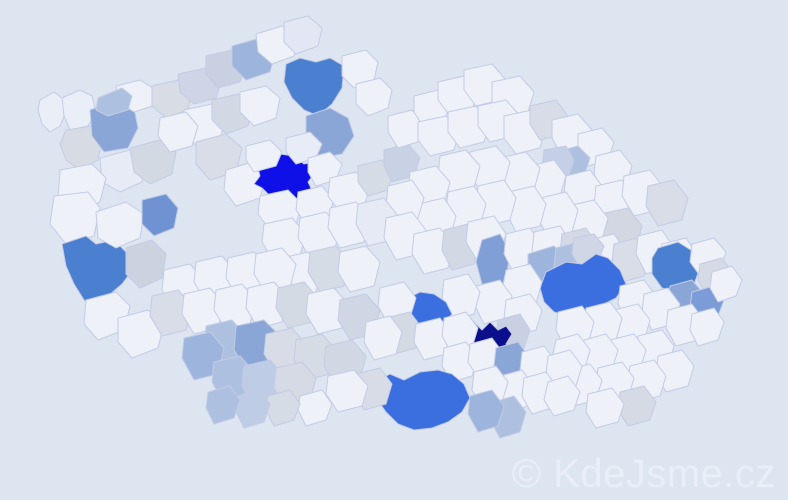  Describe the element at coordinates (422, 400) in the screenshot. I see `district-strong` at that location.